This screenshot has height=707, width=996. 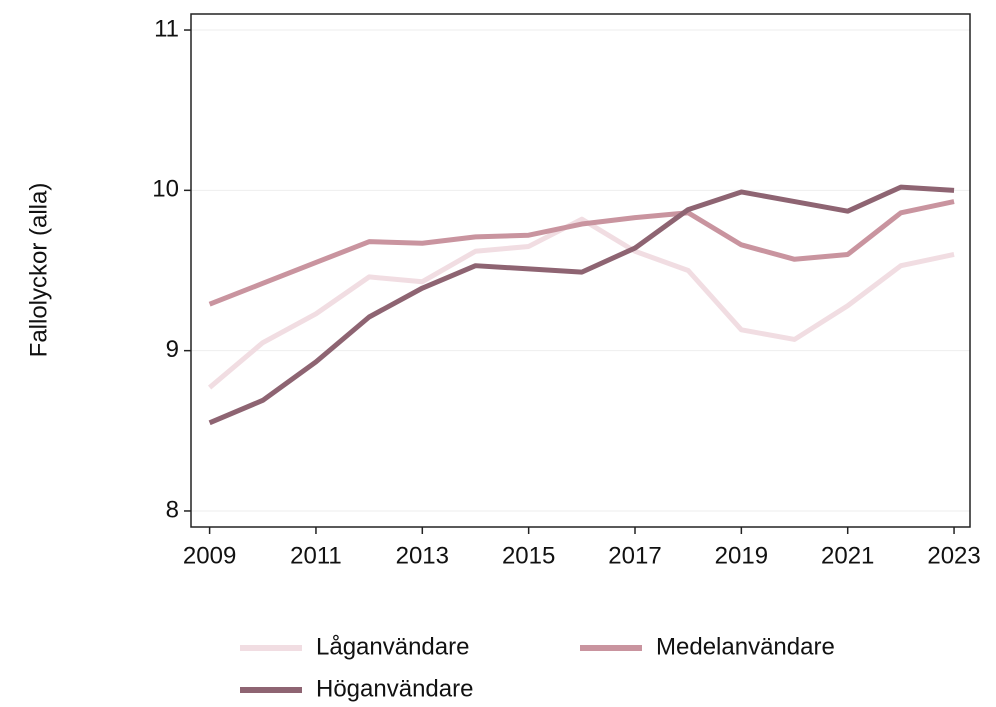 I want to click on x-tick-label: 2023, so click(x=953, y=555).